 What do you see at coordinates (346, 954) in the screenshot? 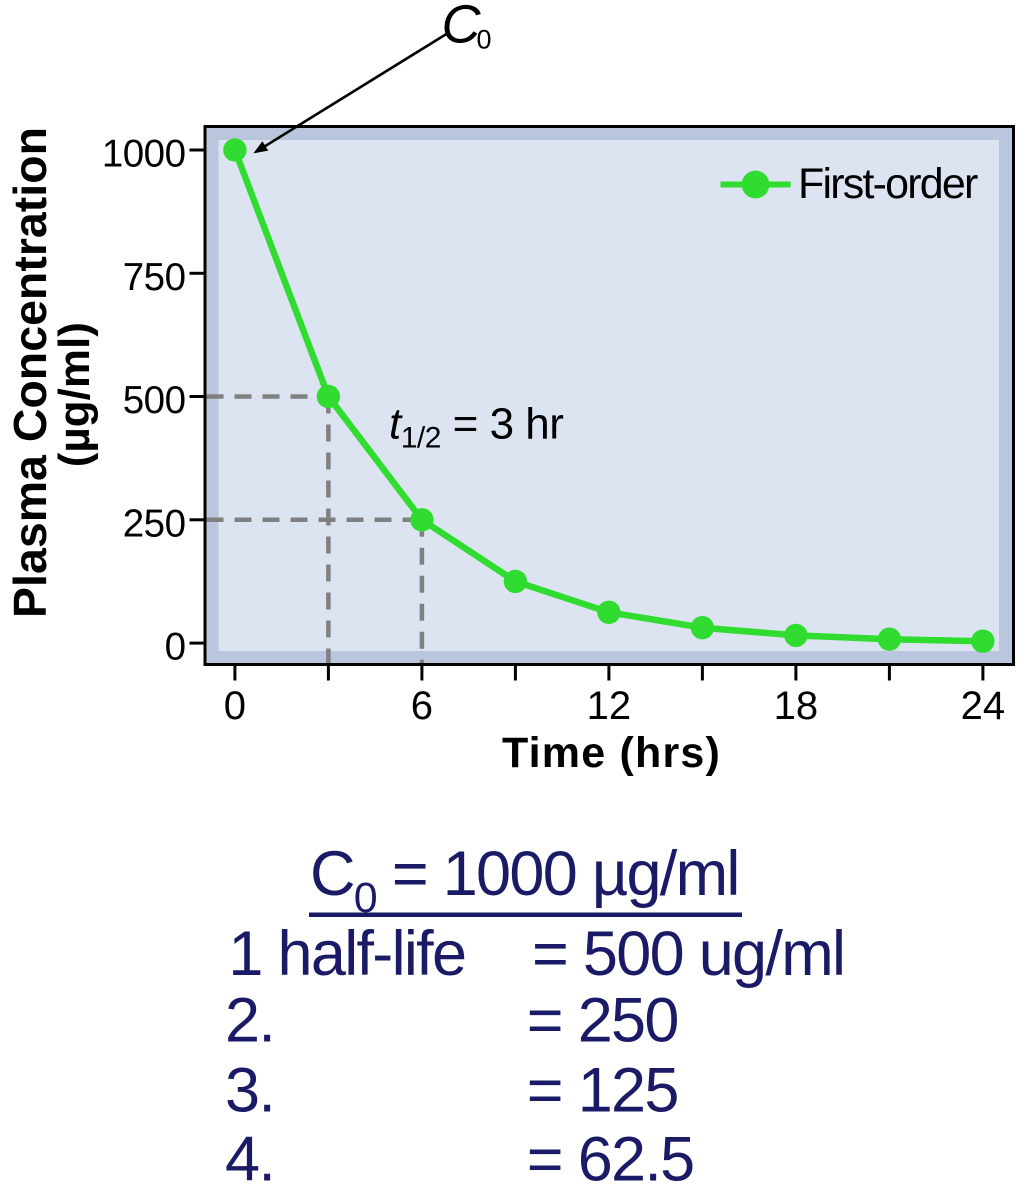
I see `svg-text: 1 half-life` at bounding box center [346, 954].